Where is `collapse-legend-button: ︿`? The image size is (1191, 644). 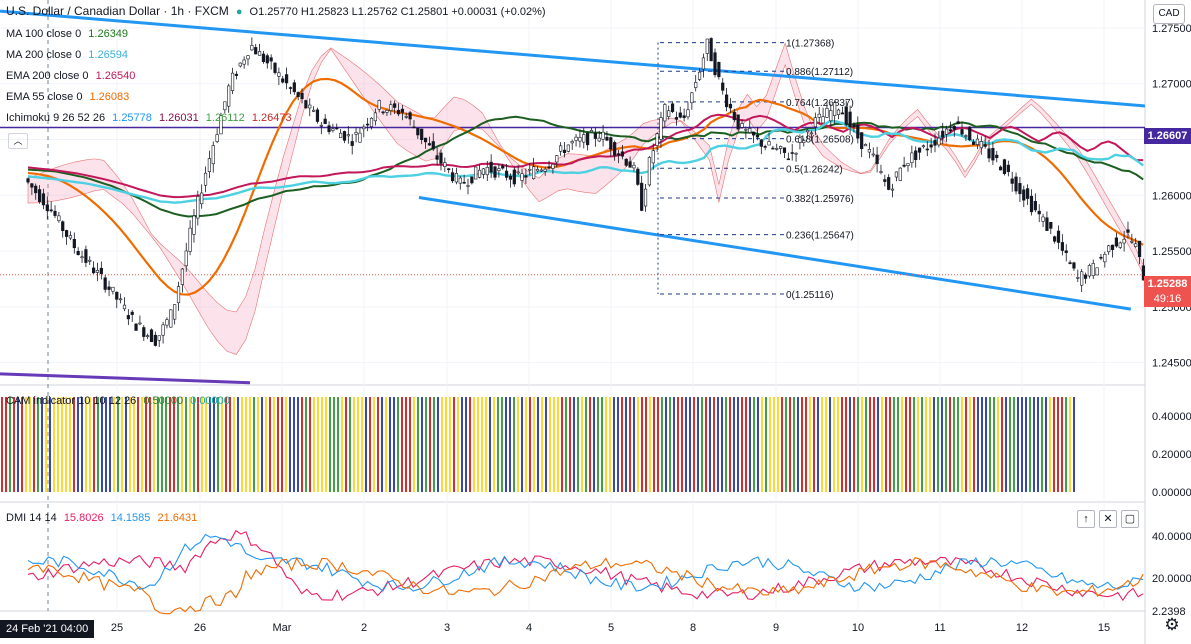 collapse-legend-button: ︿ is located at coordinates (18, 141).